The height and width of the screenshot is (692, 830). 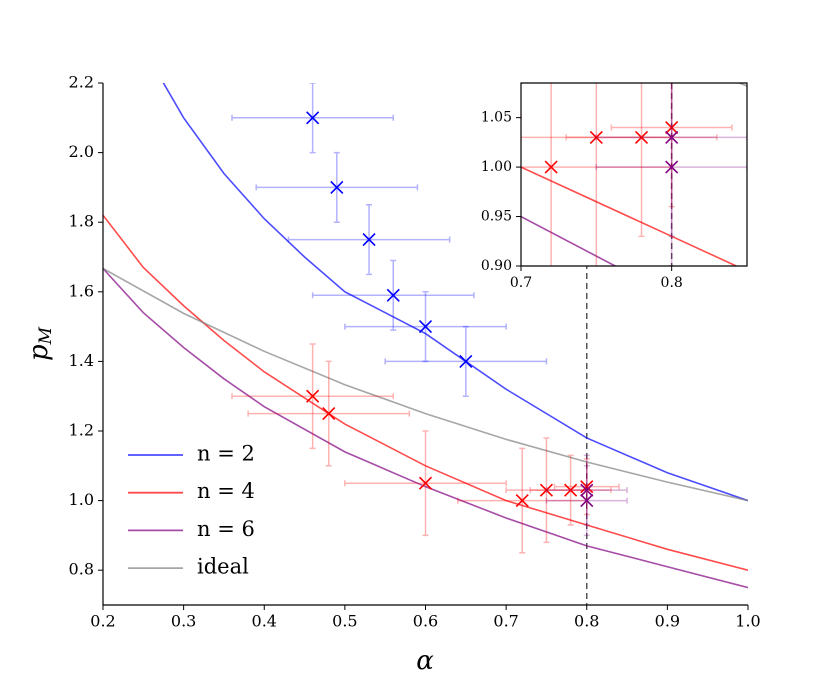 What do you see at coordinates (183, 621) in the screenshot?
I see `x-tick-label: 0.3` at bounding box center [183, 621].